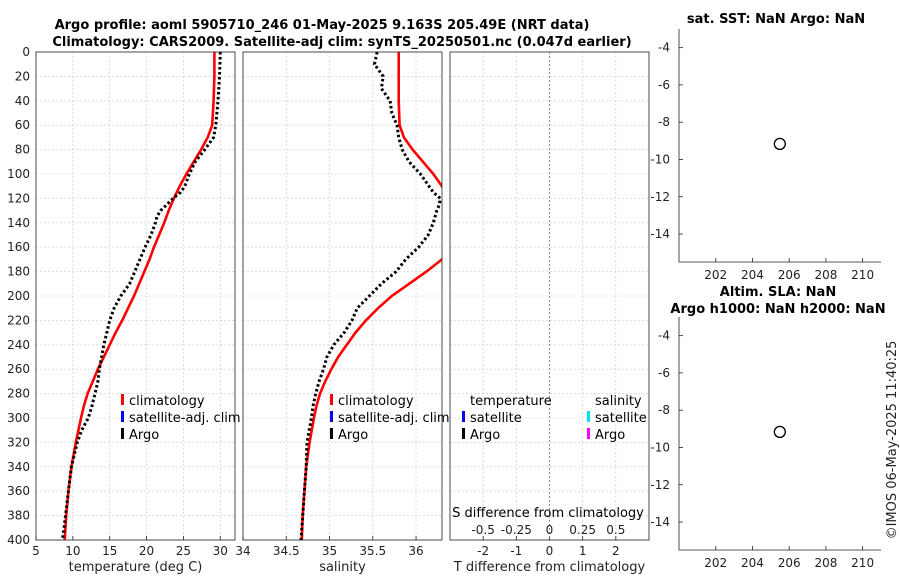 The width and height of the screenshot is (900, 580). What do you see at coordinates (715, 563) in the screenshot?
I see `sla_map-xtick-label: 202` at bounding box center [715, 563].